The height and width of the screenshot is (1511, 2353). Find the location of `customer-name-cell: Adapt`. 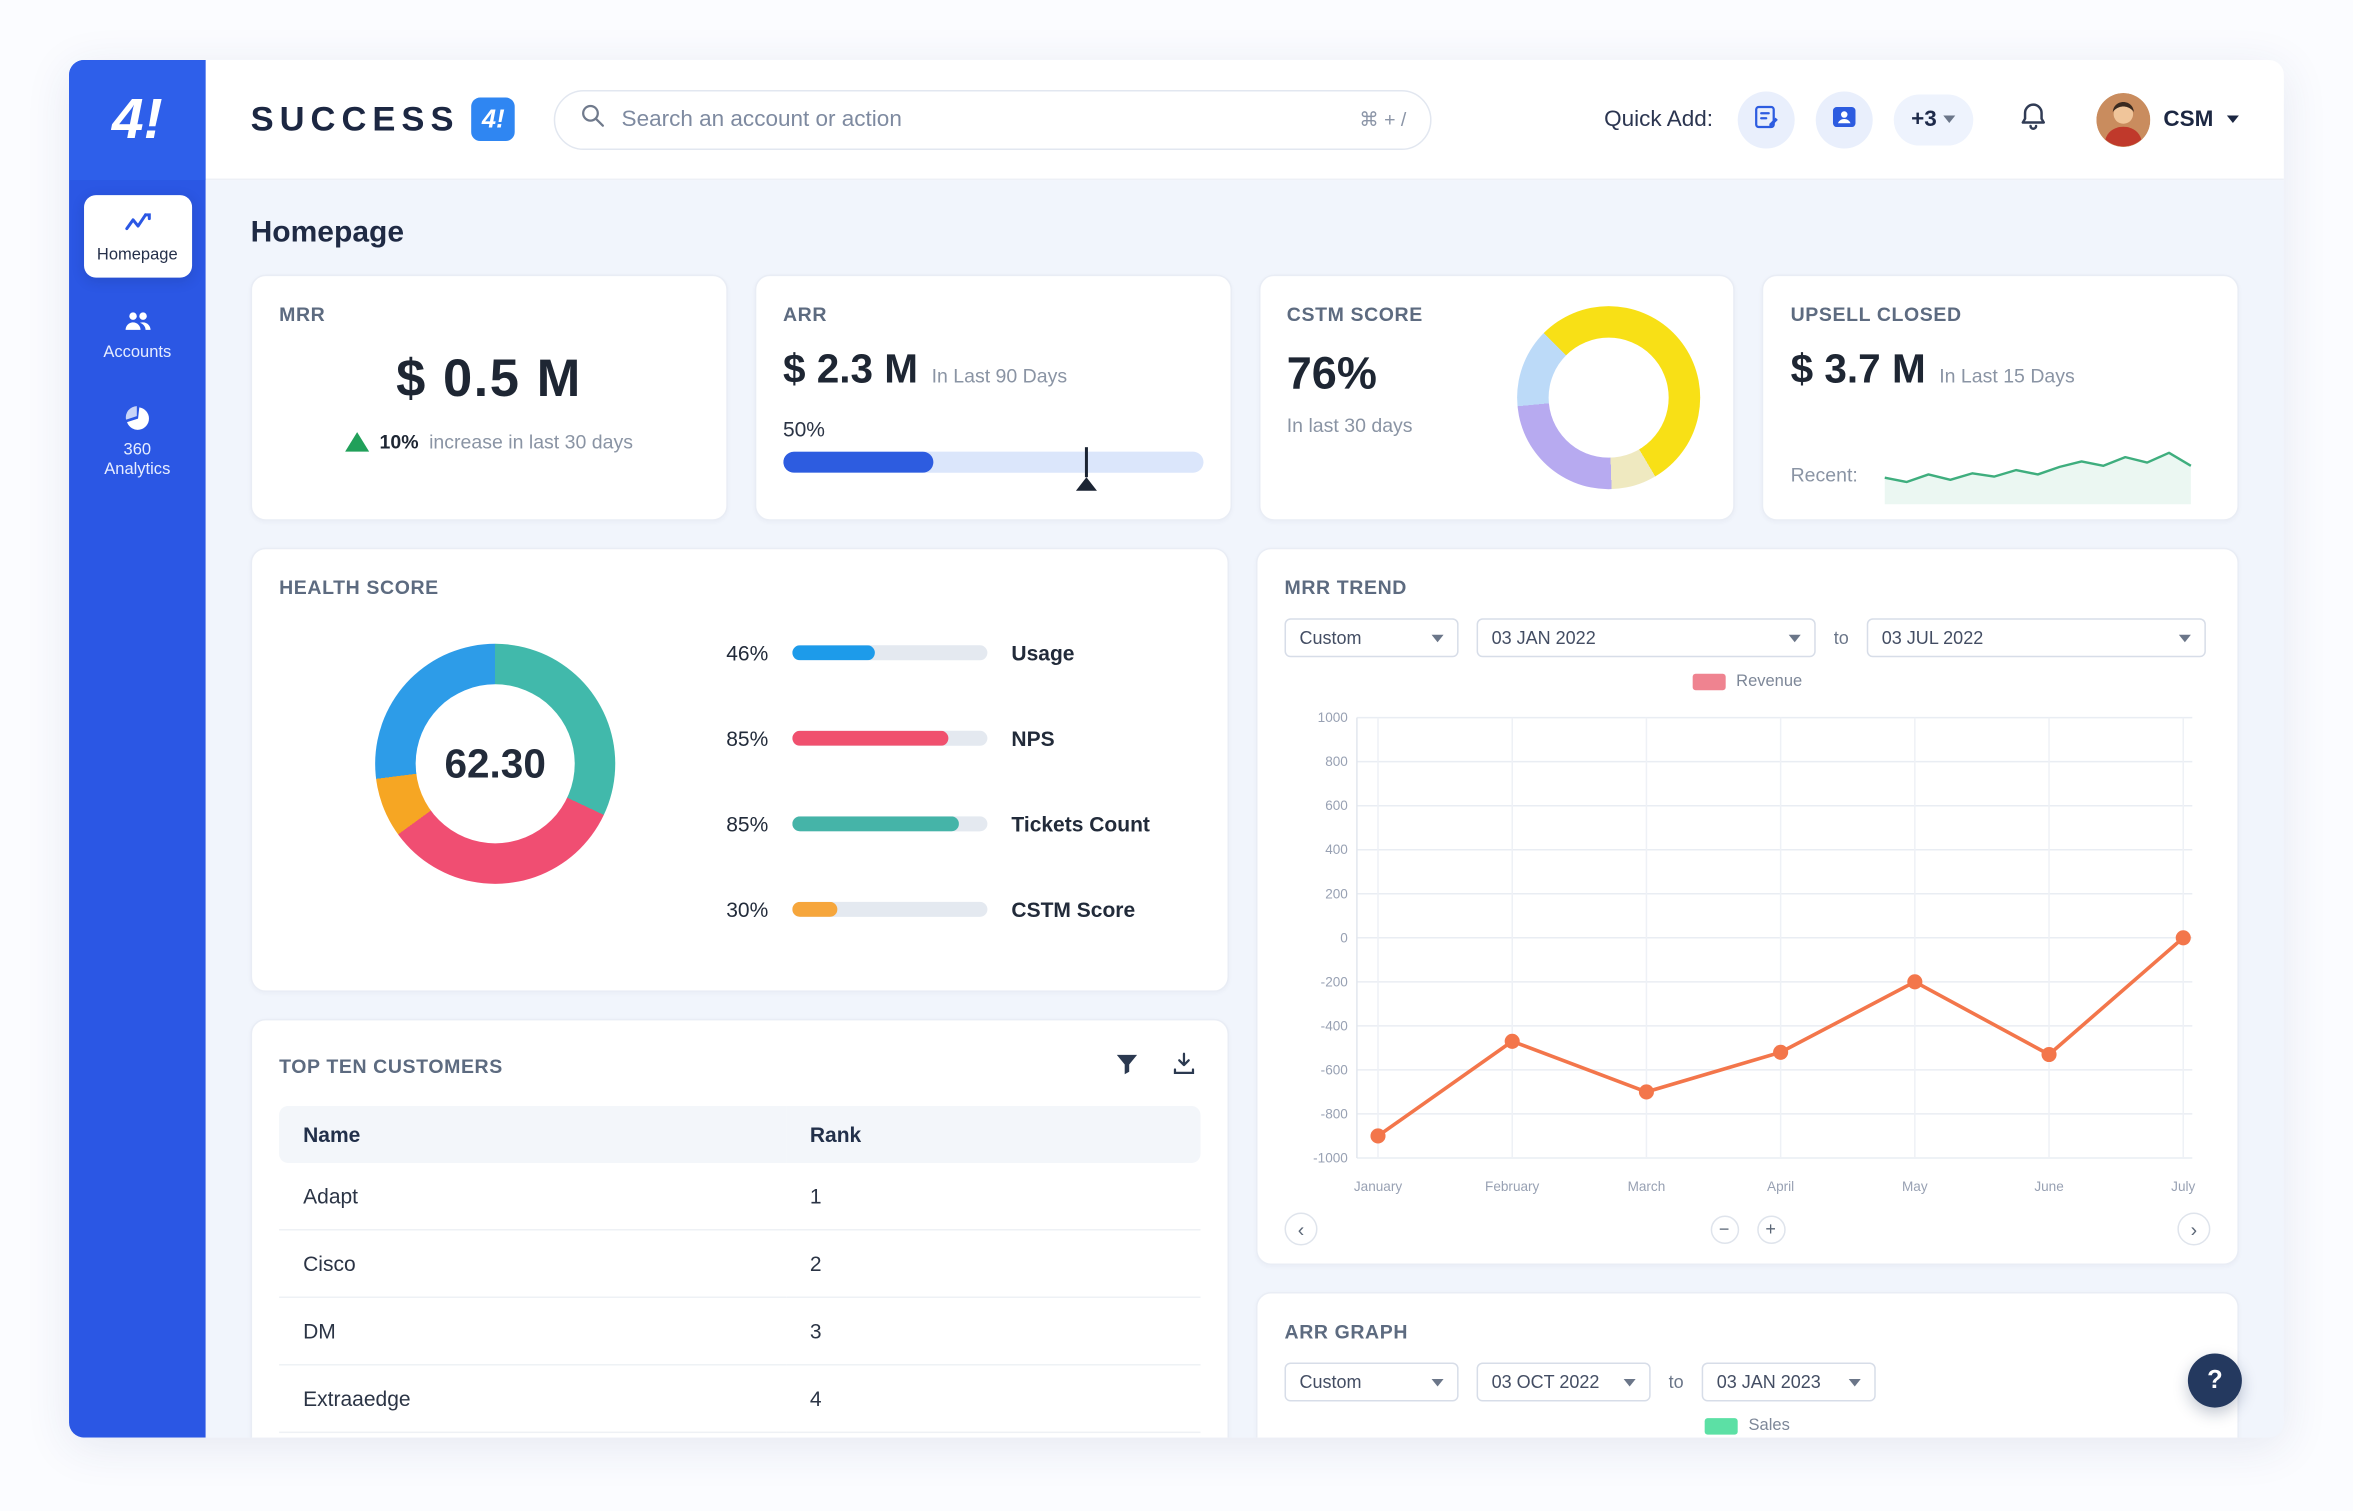

customer-name-cell: Adapt is located at coordinates (532, 1196).